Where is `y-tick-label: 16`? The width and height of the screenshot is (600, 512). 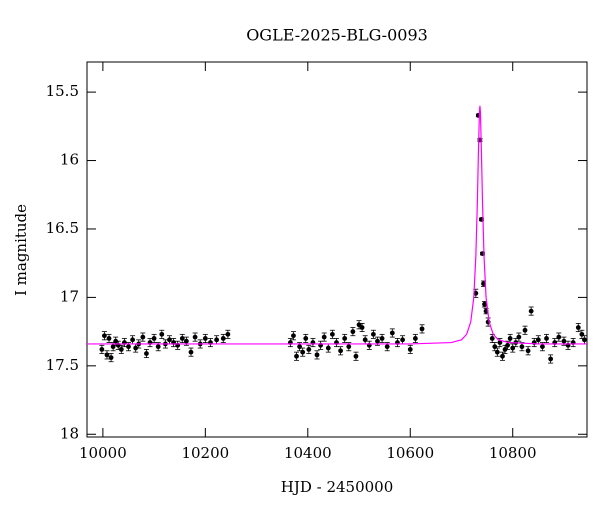 y-tick-label: 16 is located at coordinates (69, 160).